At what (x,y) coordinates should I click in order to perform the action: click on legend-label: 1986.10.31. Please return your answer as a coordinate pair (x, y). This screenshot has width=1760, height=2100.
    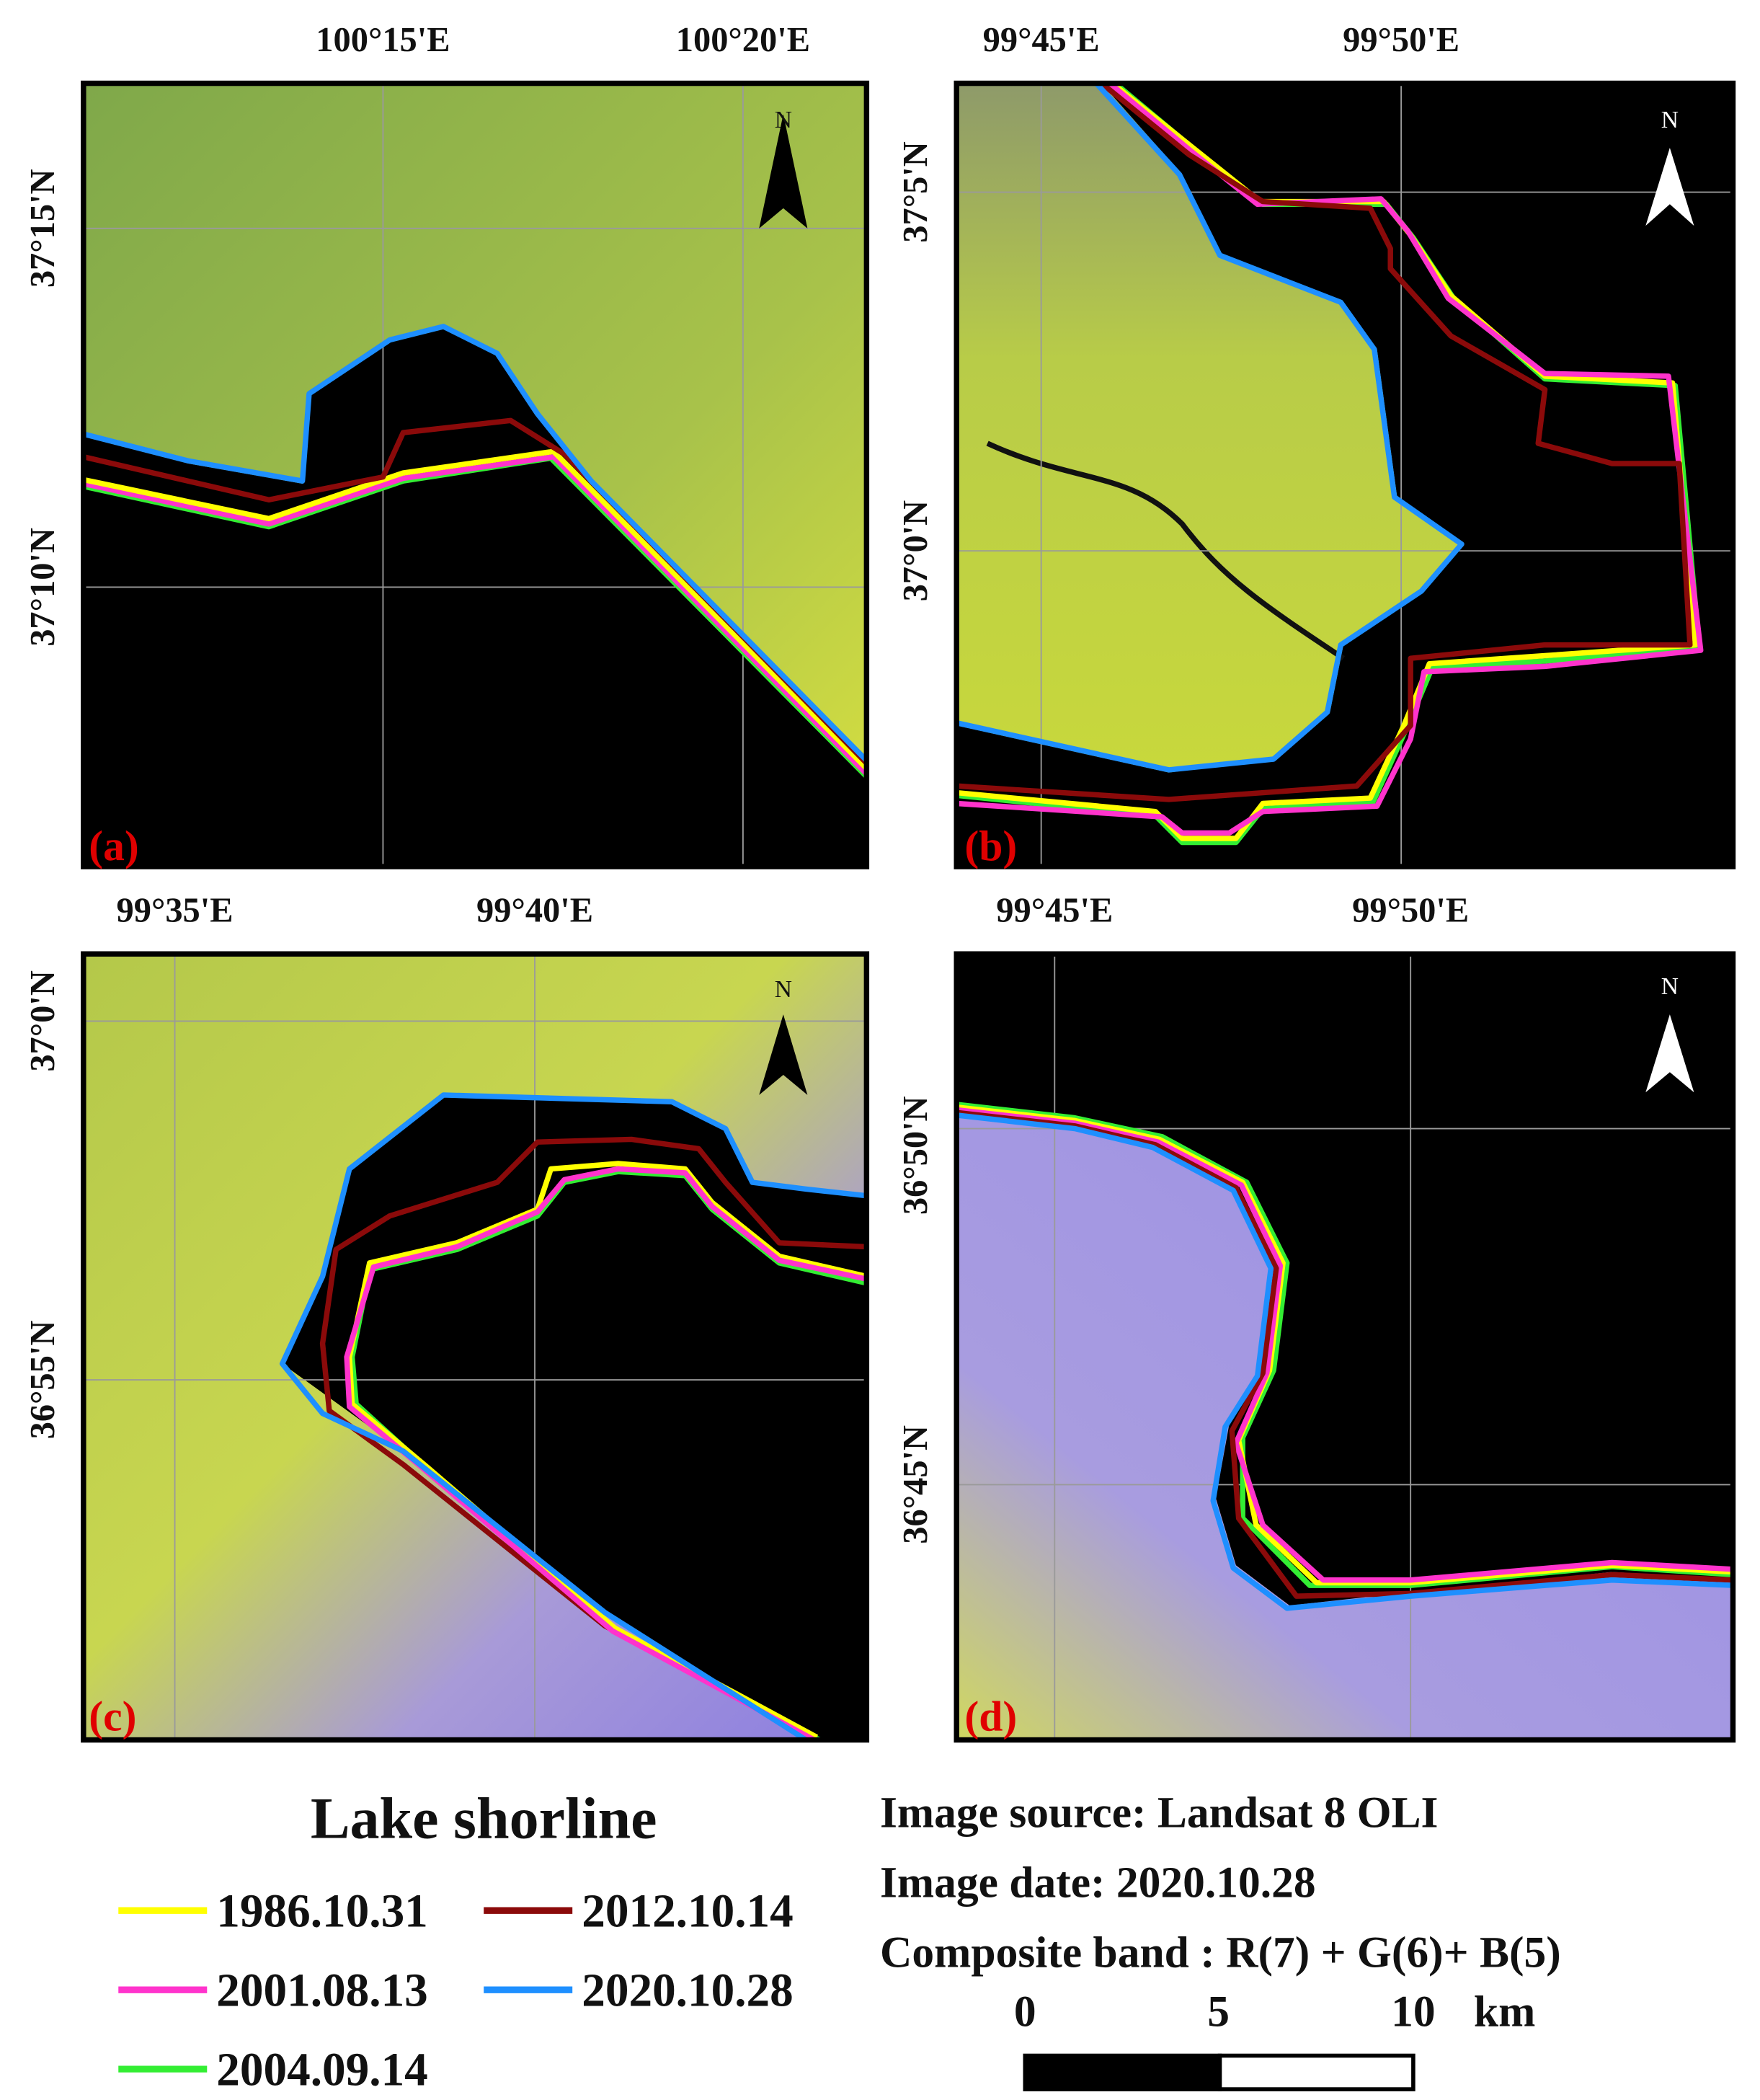
    Looking at the image, I should click on (321, 1912).